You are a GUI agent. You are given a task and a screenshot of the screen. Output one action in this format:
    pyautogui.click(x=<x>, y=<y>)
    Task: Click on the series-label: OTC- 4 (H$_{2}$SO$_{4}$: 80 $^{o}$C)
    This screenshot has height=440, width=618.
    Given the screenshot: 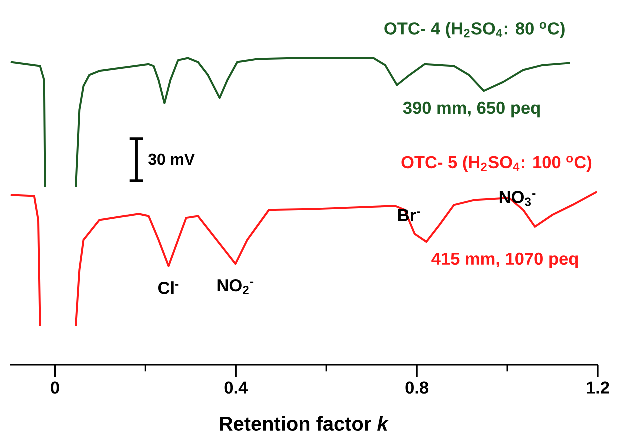 What is the action you would take?
    pyautogui.click(x=474, y=30)
    